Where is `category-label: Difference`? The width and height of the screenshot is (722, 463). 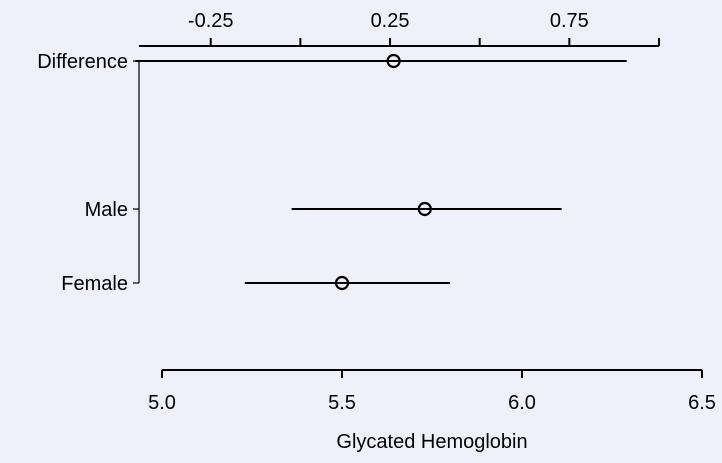
category-label: Difference is located at coordinates (82, 62).